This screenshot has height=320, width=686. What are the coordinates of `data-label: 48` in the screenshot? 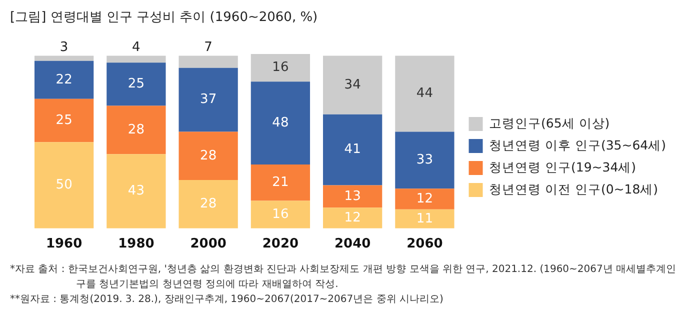 It's located at (280, 122).